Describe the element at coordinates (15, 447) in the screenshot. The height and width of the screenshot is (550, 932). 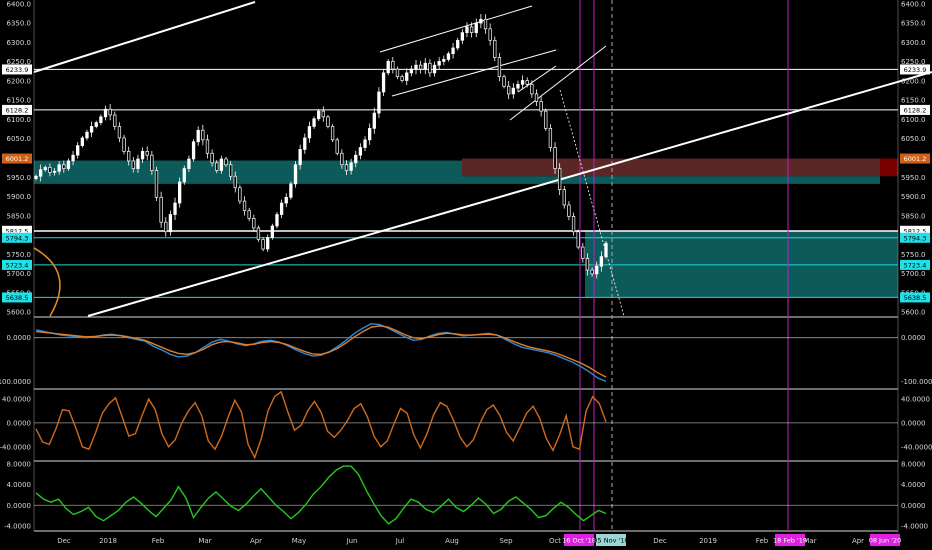
I see `osc2-left-tick: -40.0000` at that location.